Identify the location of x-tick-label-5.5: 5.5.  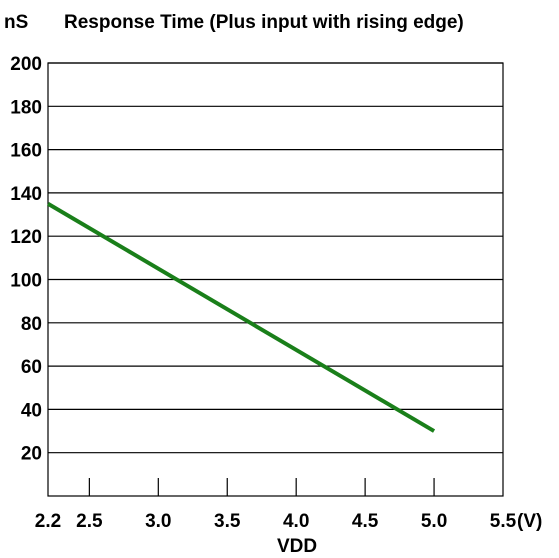
(503, 521).